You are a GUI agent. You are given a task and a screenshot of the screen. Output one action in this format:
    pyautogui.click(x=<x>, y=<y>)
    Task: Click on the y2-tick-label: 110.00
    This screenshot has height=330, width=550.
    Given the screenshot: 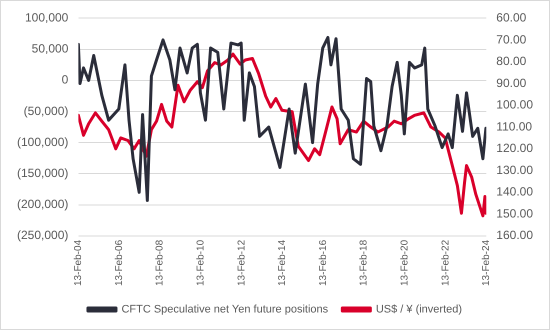 What is the action you would take?
    pyautogui.click(x=514, y=126)
    